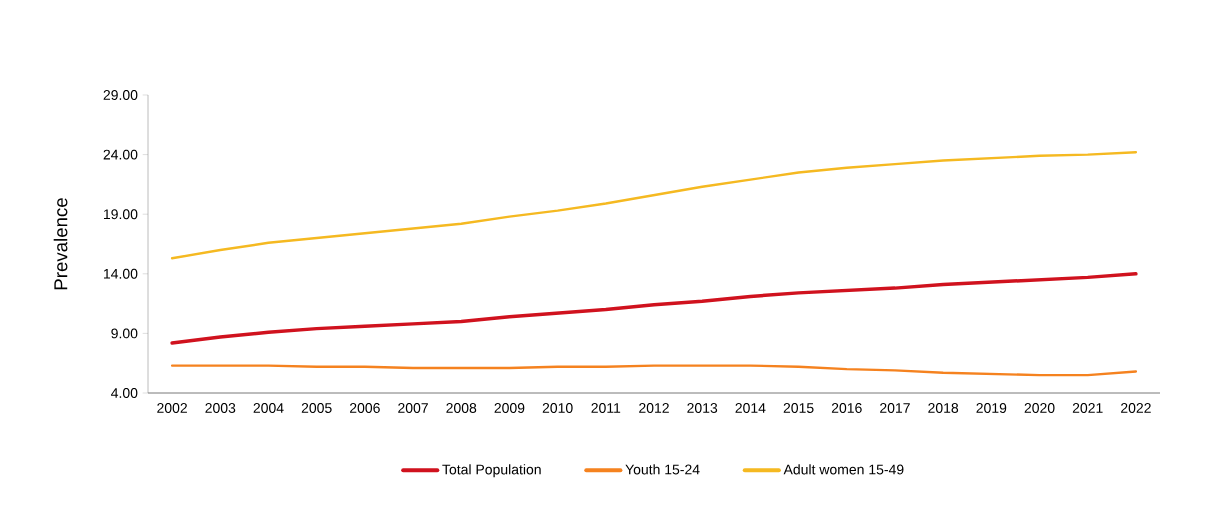 The image size is (1206, 526). Describe the element at coordinates (172, 408) in the screenshot. I see `x-tick-label: 2002` at that location.